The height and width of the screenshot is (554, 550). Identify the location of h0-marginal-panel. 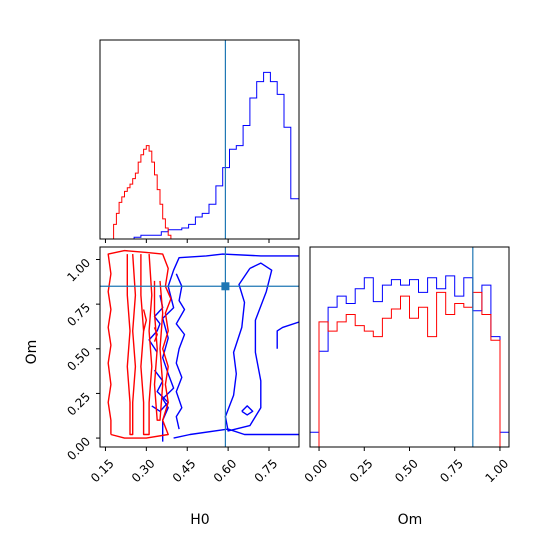
(199, 141).